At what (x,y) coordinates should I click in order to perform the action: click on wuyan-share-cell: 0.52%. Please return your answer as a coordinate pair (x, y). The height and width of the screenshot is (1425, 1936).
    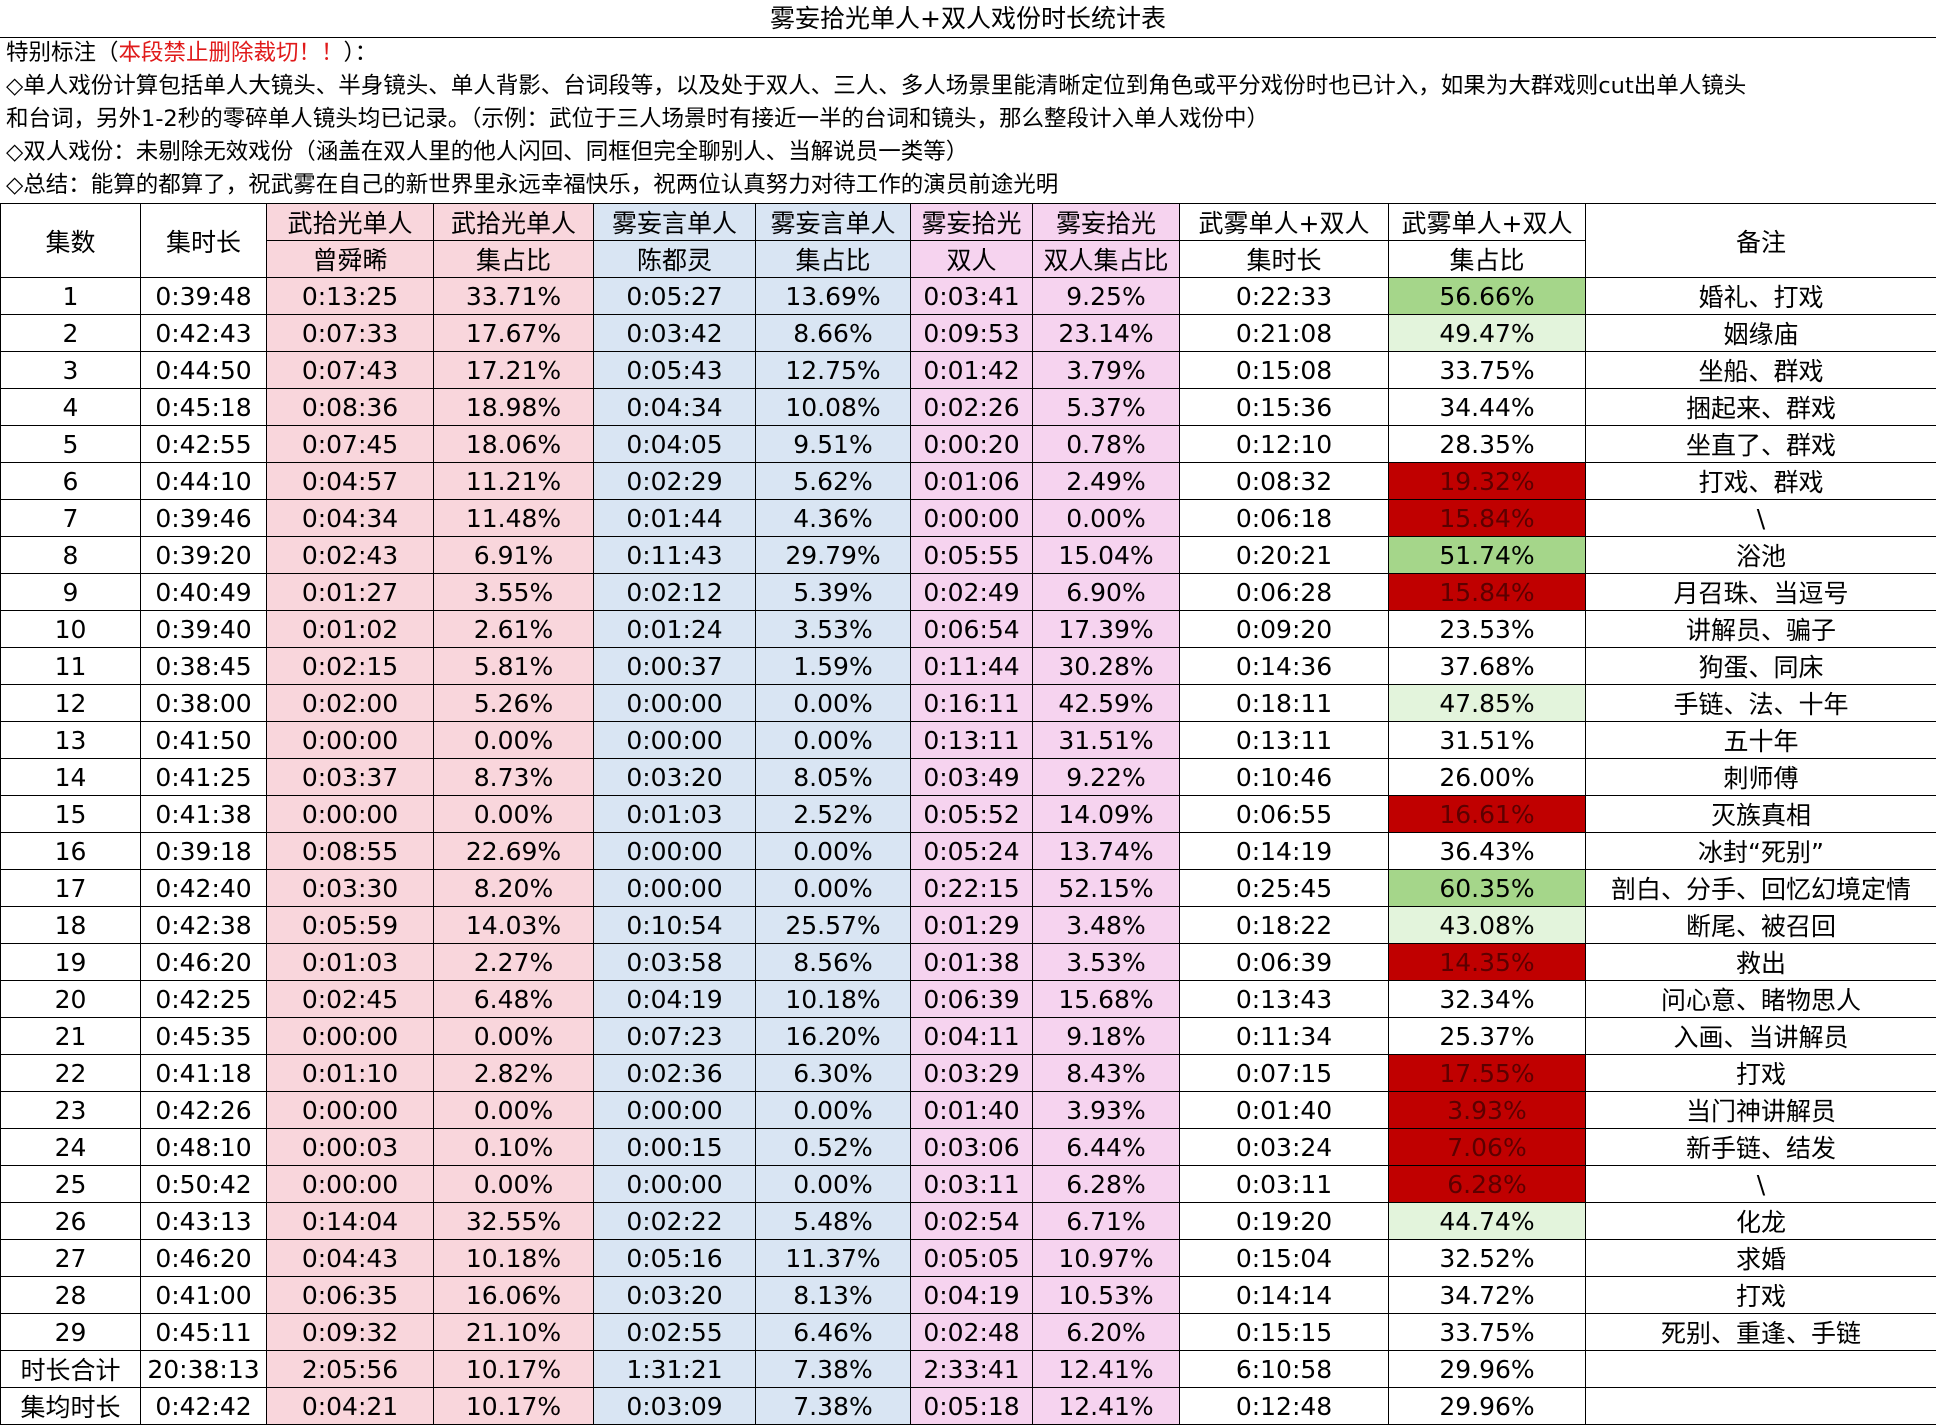
    Looking at the image, I should click on (833, 1147).